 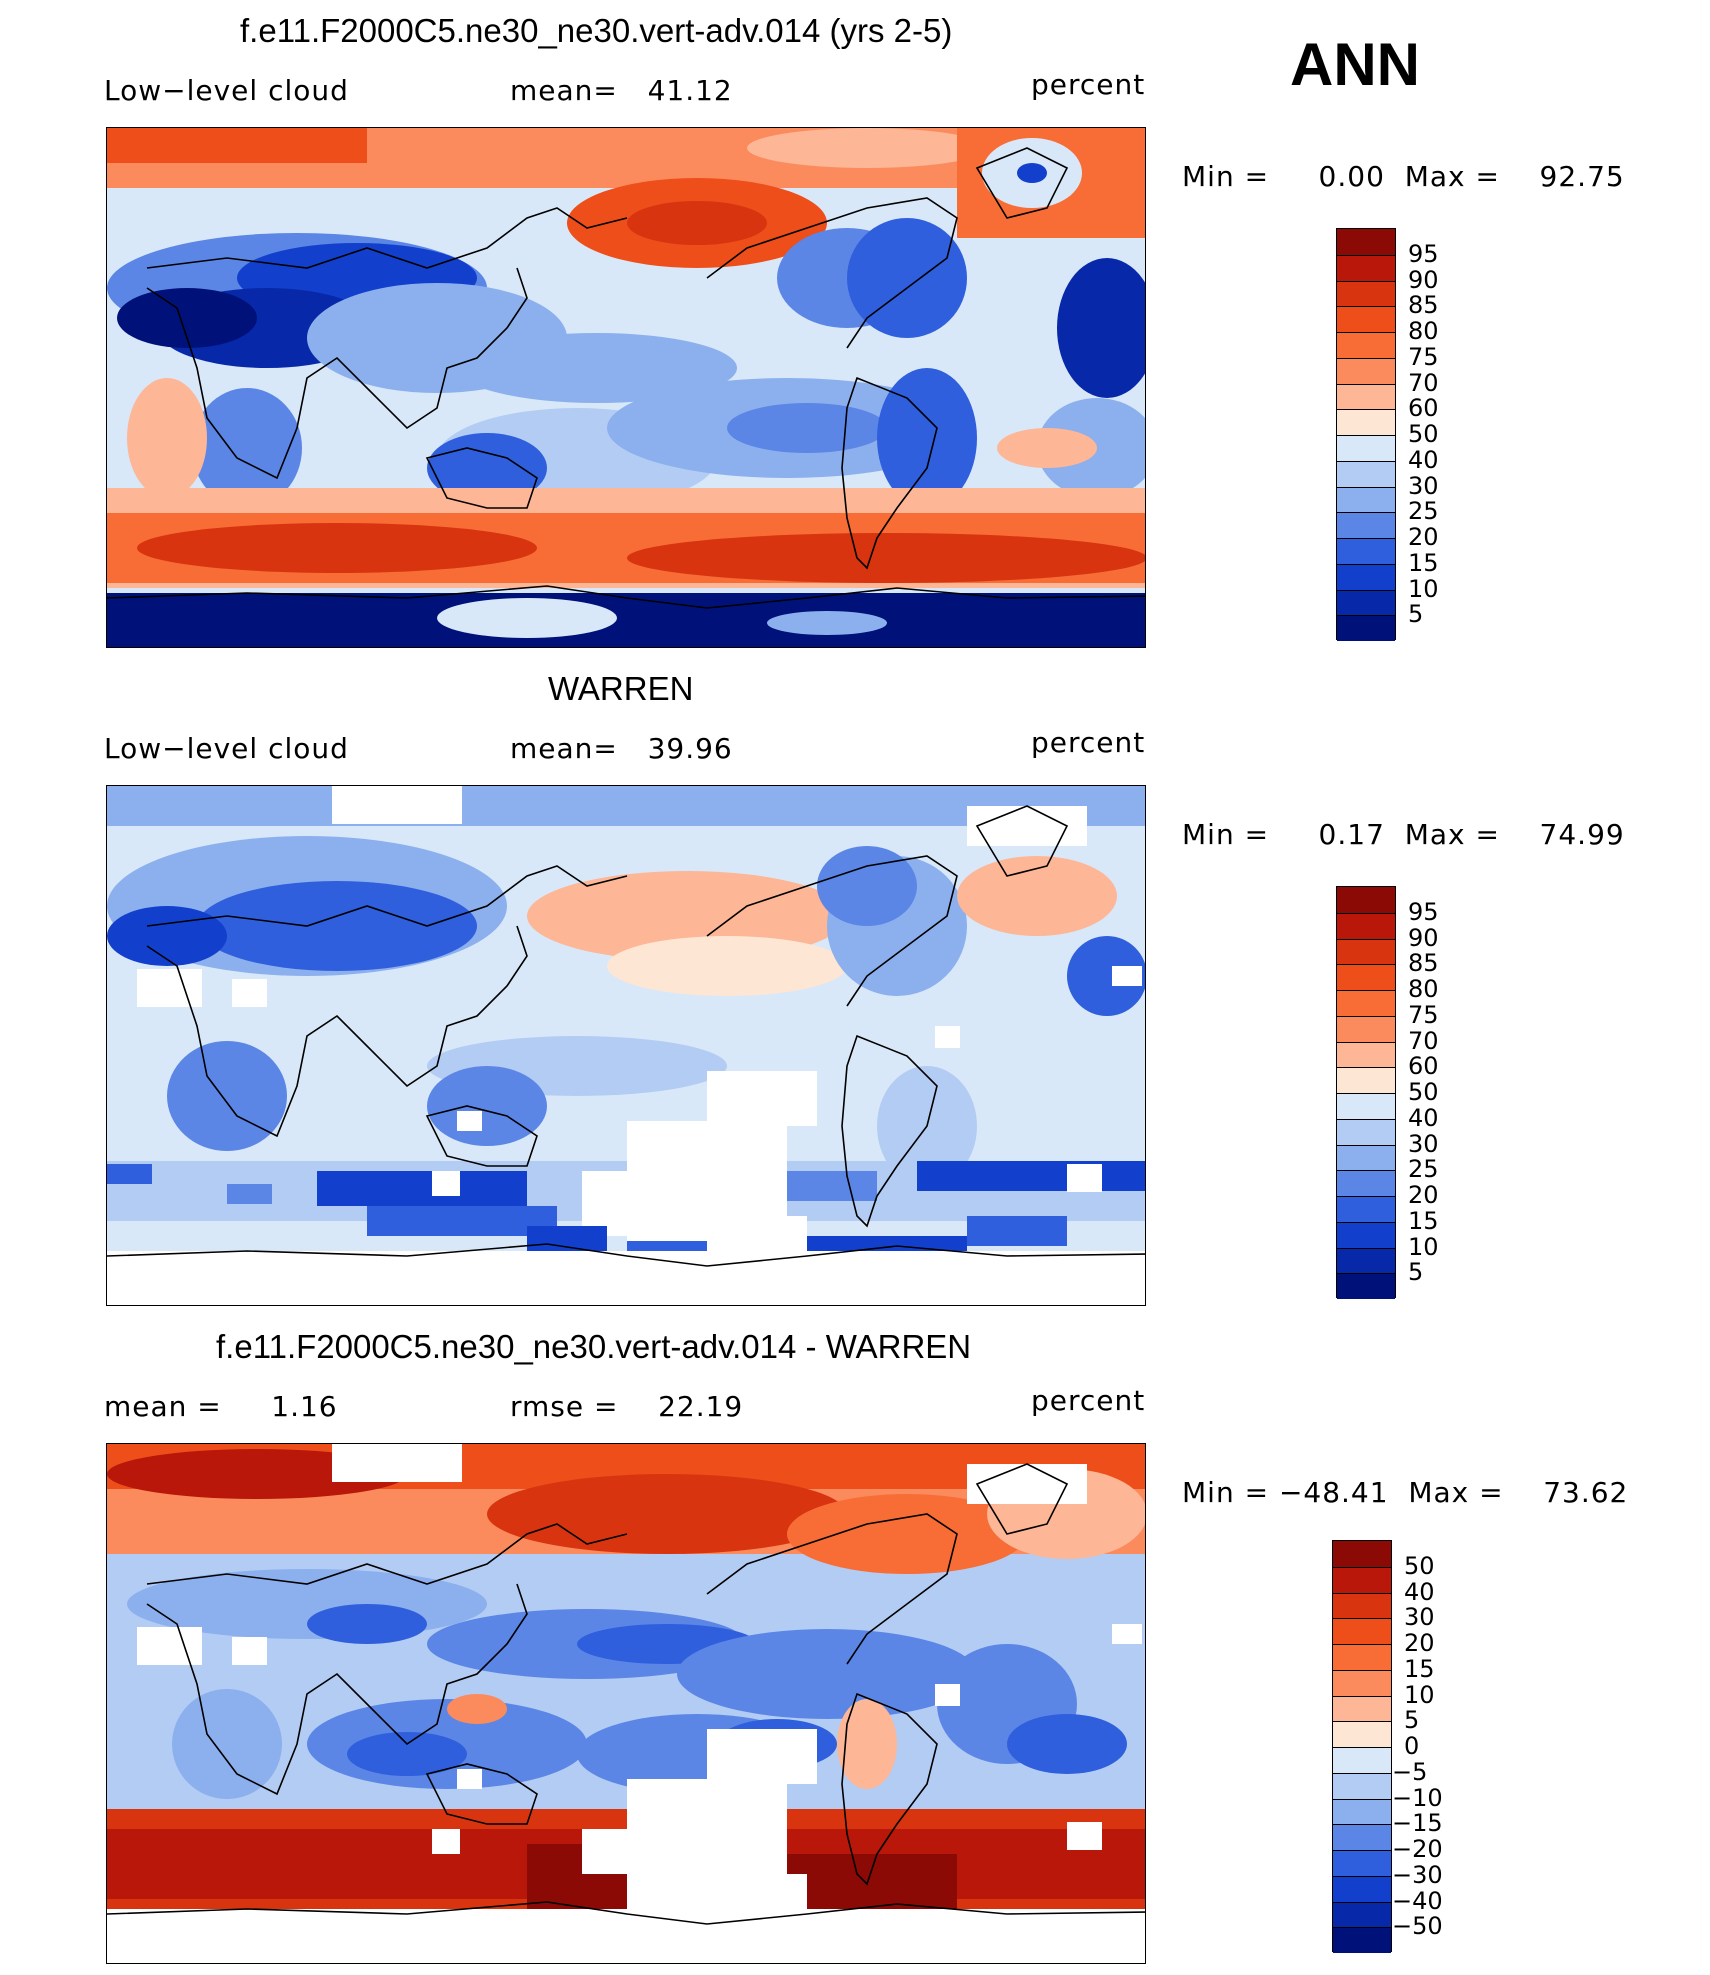 What do you see at coordinates (1423, 382) in the screenshot?
I see `colorbar-tick-label: 70` at bounding box center [1423, 382].